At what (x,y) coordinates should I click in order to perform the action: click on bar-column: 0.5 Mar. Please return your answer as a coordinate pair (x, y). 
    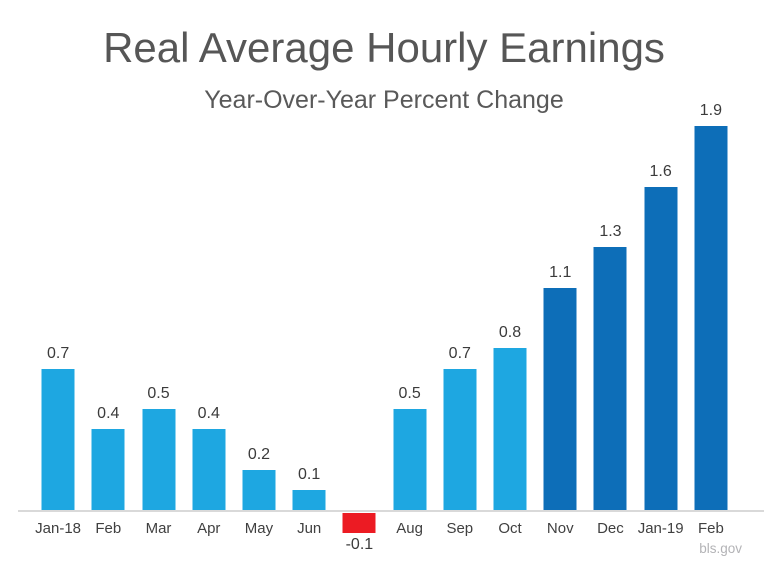
    Looking at the image, I should click on (158, 288).